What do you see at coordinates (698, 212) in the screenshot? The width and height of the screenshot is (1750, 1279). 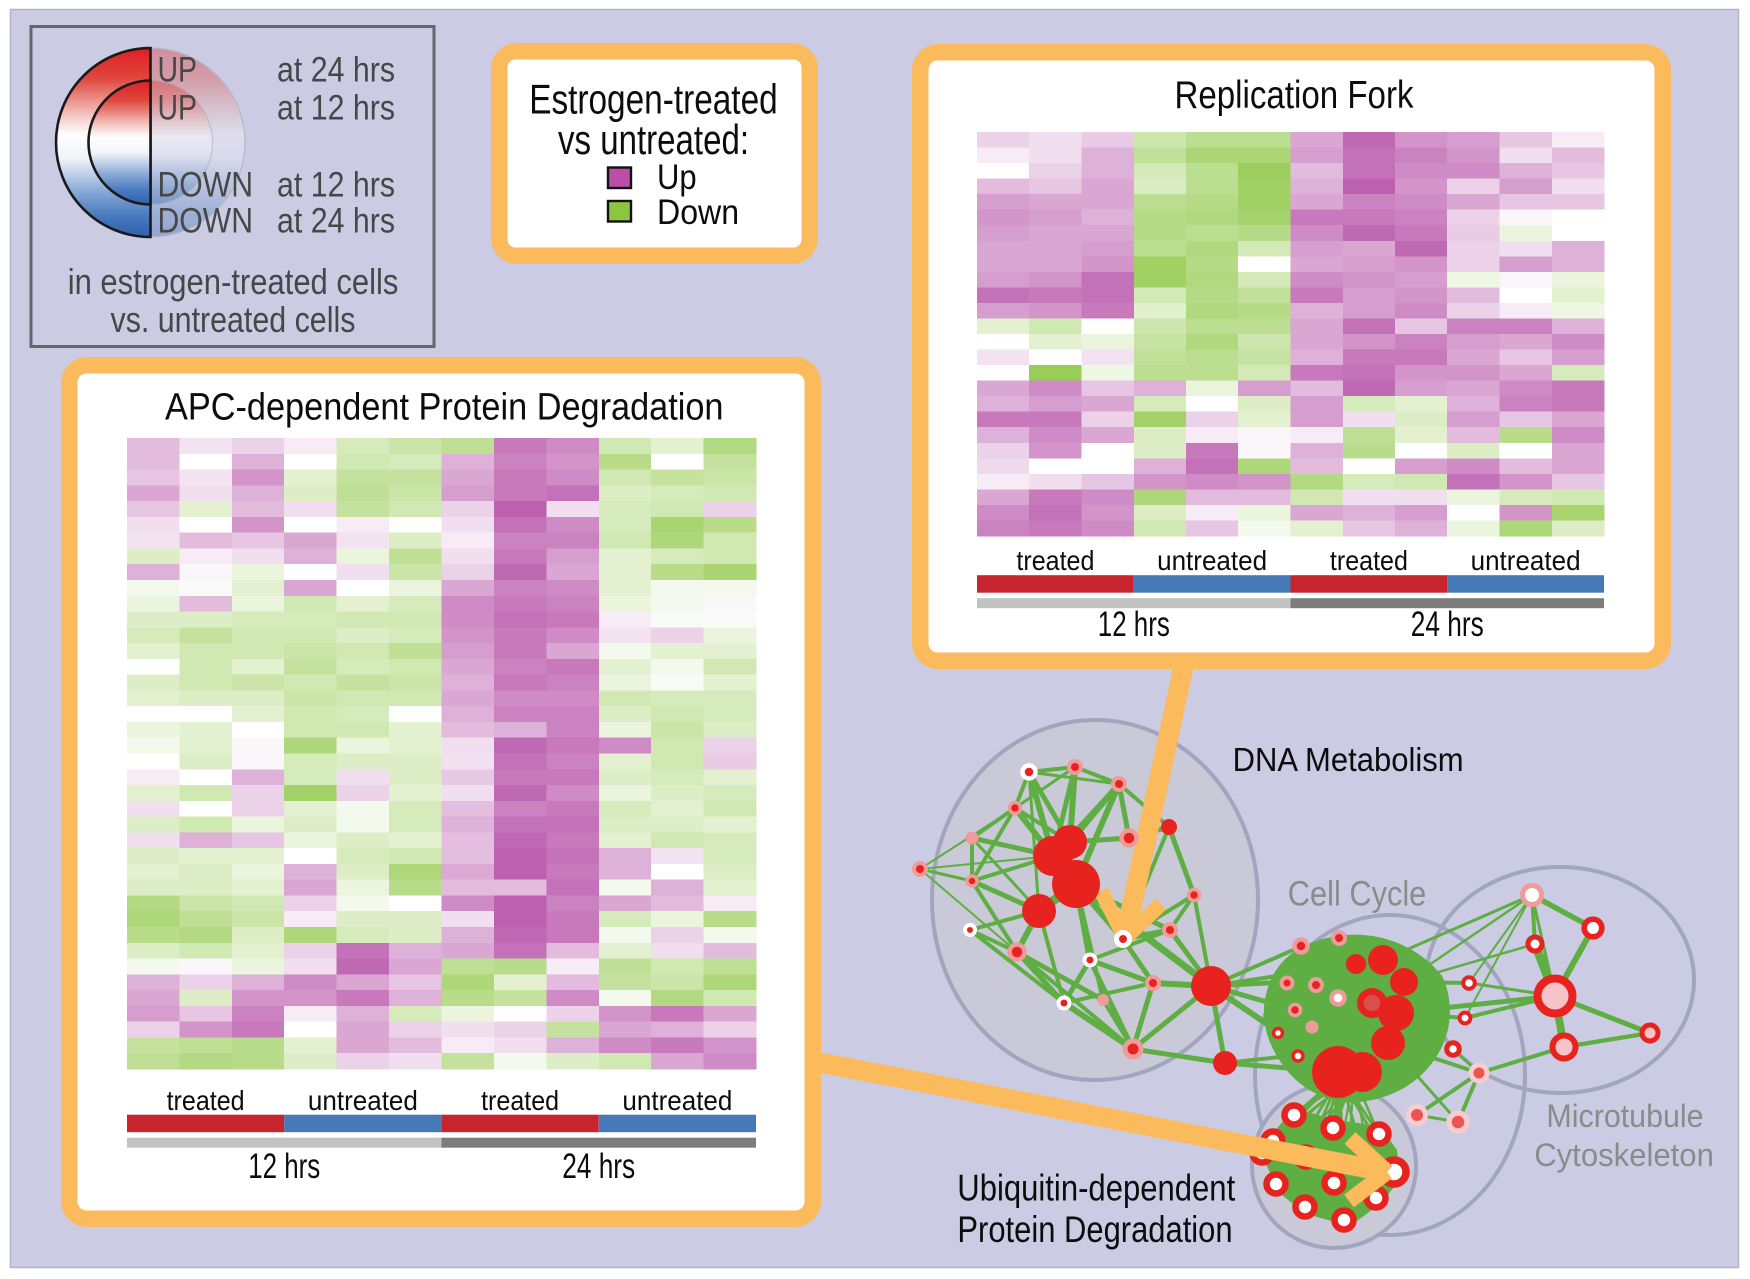 I see `svg-text: Down` at bounding box center [698, 212].